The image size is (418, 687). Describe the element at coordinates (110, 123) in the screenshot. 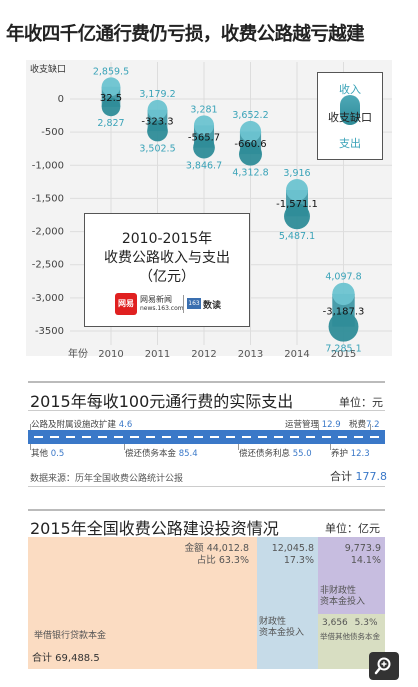

I see `expense-value-label: 2,827` at that location.